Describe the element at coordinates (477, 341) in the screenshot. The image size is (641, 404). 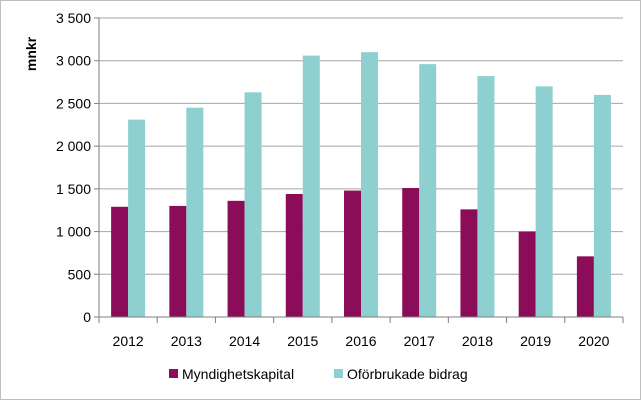
I see `x-tick-label: 2018` at that location.